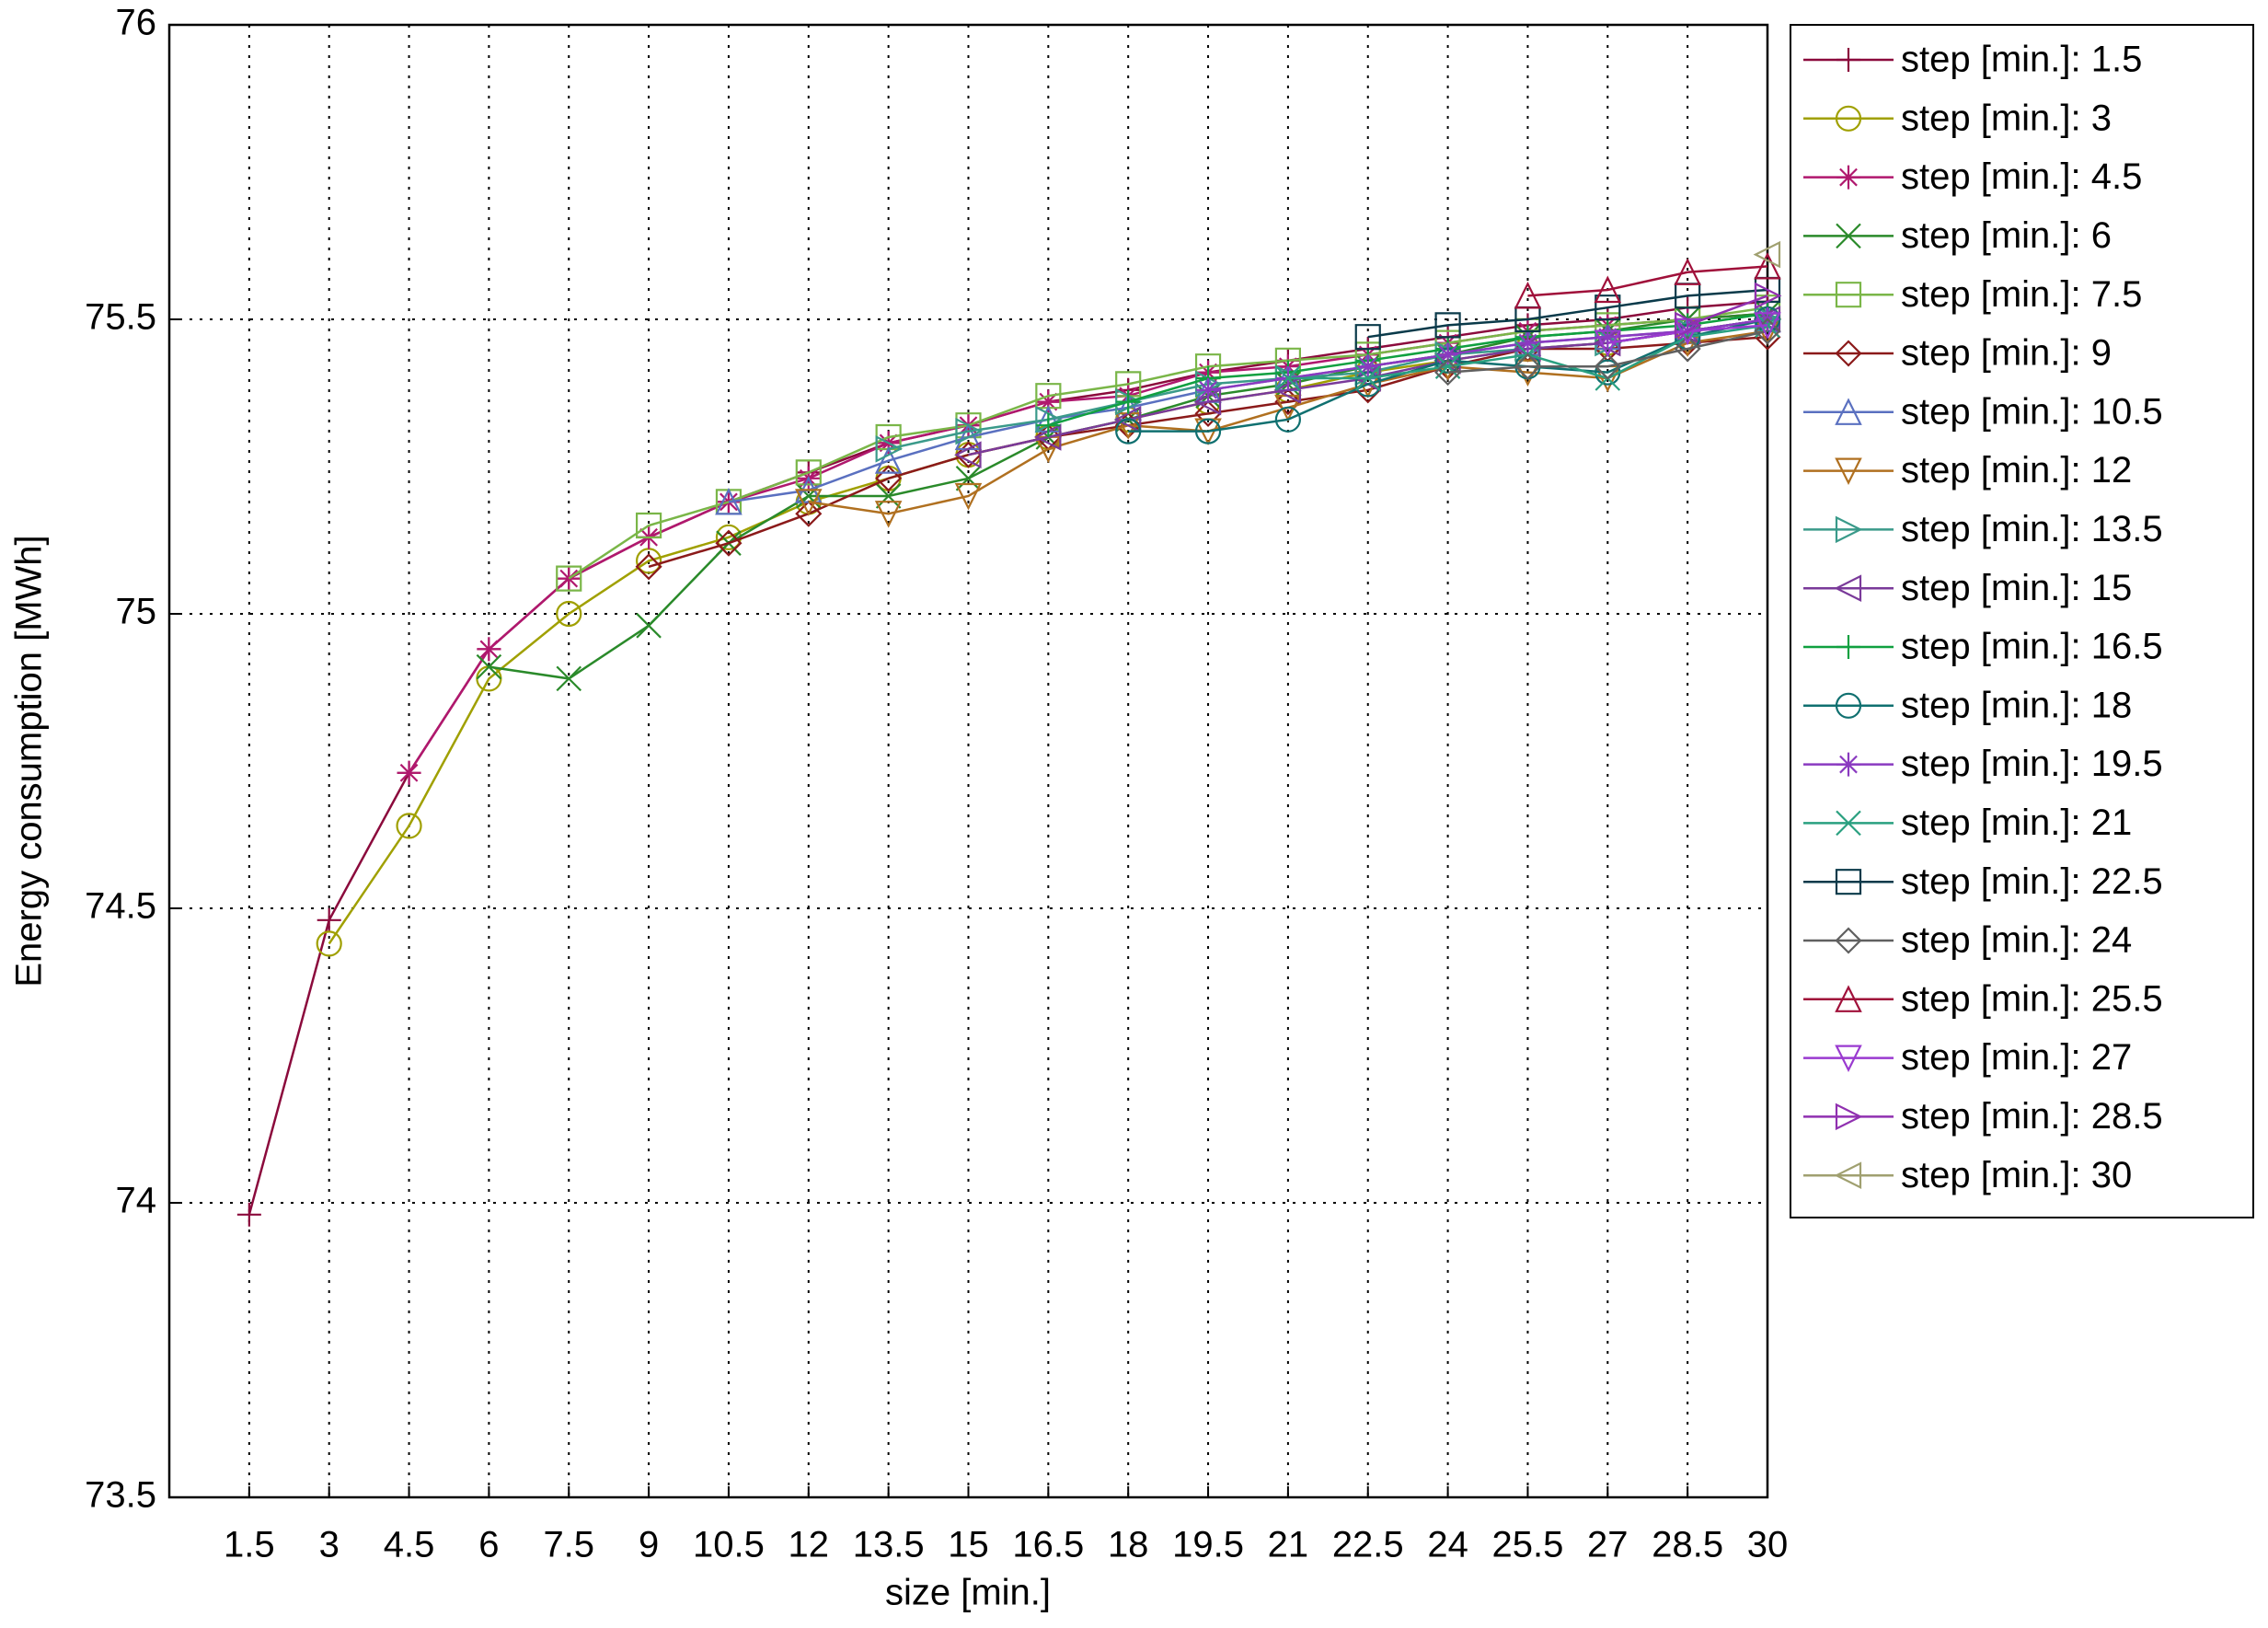  Describe the element at coordinates (2022, 294) in the screenshot. I see `legend-label: step [min.]: 7.5` at that location.